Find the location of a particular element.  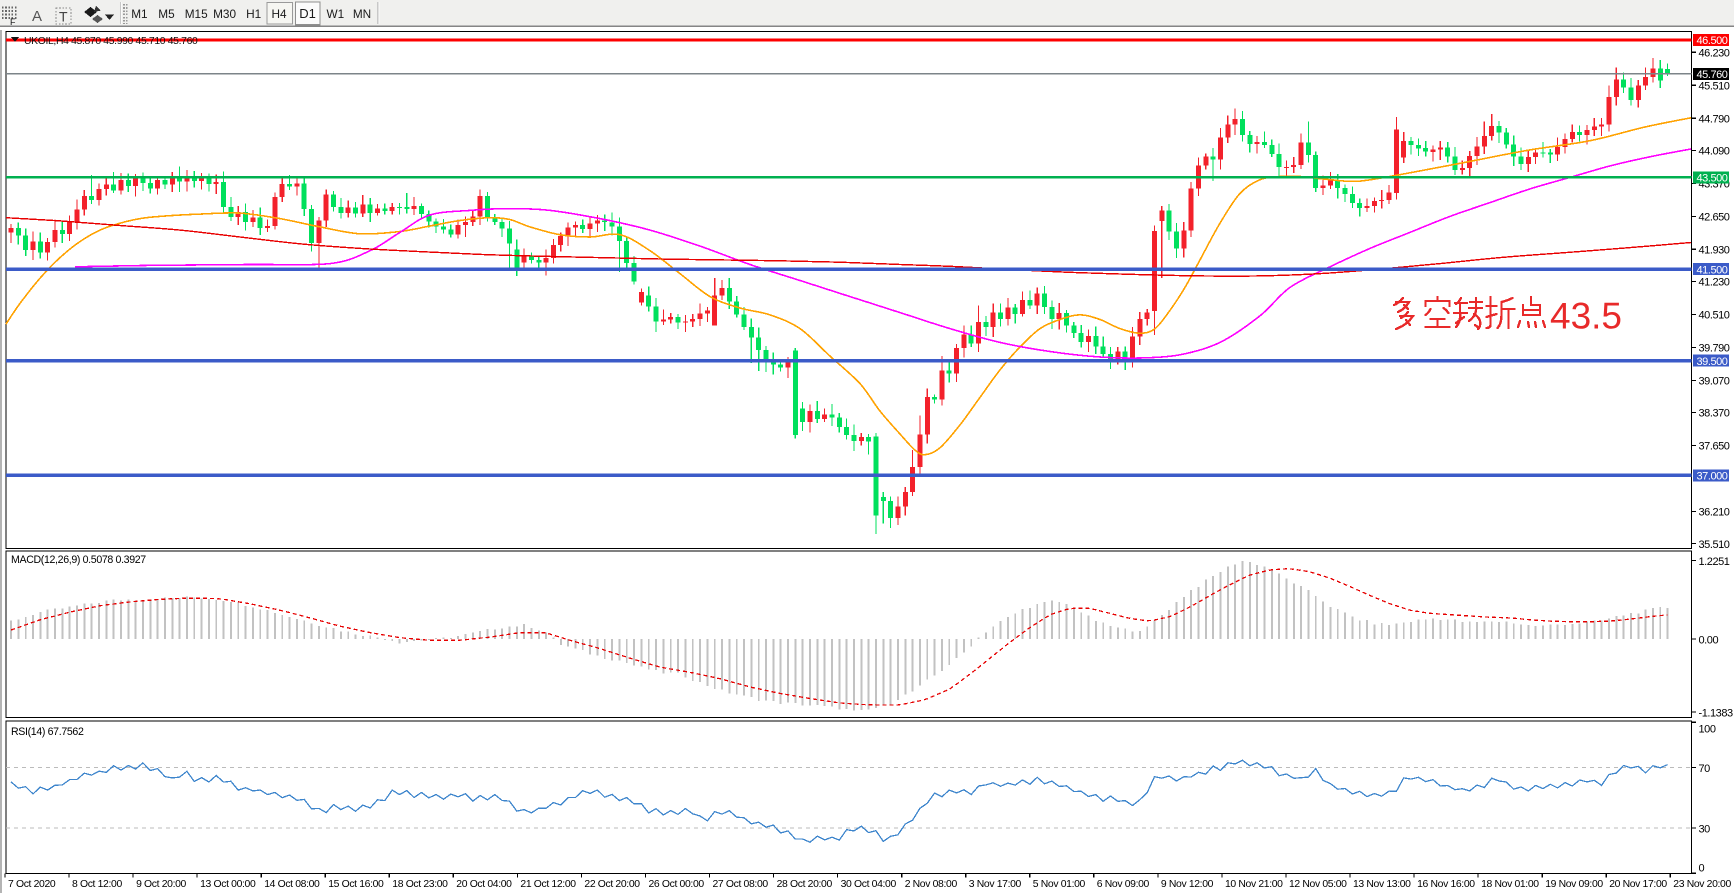

svg-text: 26 Oct 00:00 is located at coordinates (677, 884).